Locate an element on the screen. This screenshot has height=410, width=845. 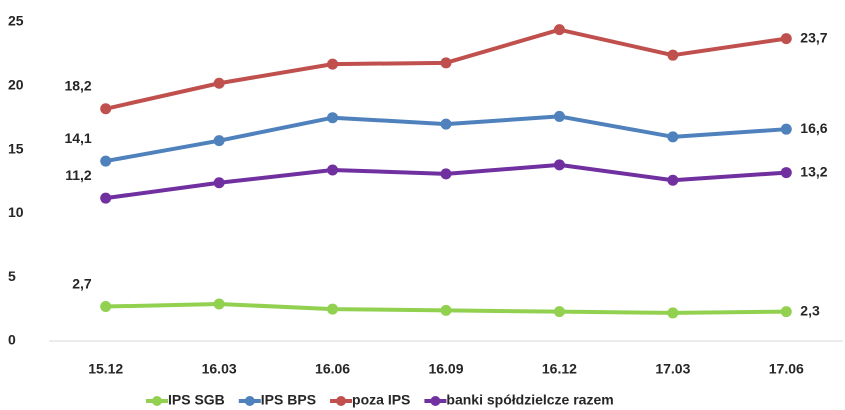
legend-label: IPS SGB is located at coordinates (196, 400).